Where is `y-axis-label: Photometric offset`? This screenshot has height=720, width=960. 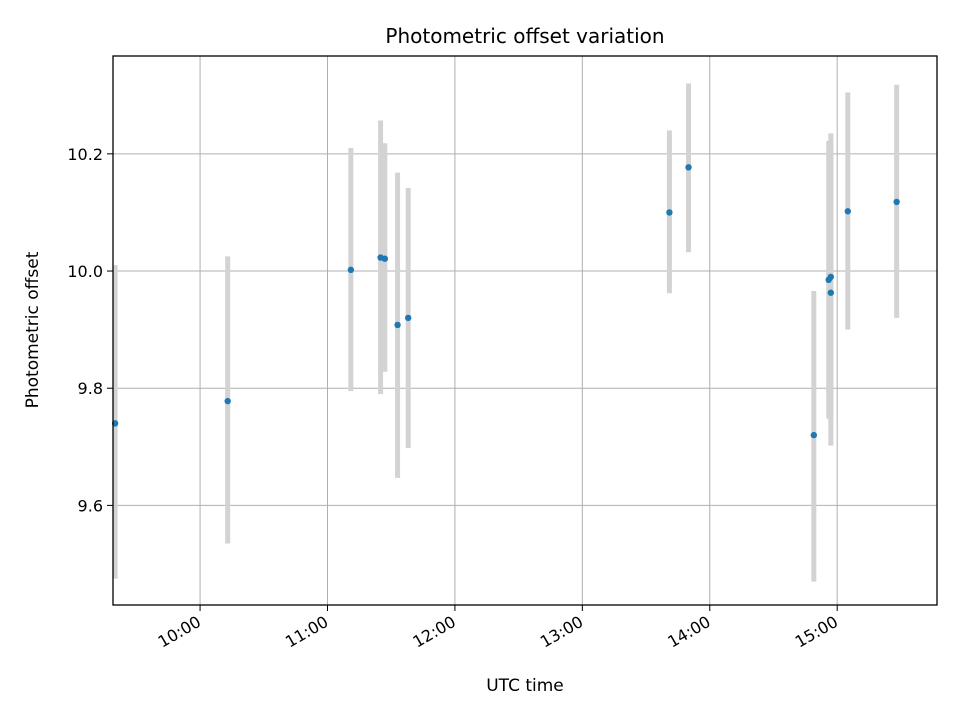 y-axis-label: Photometric offset is located at coordinates (33, 329).